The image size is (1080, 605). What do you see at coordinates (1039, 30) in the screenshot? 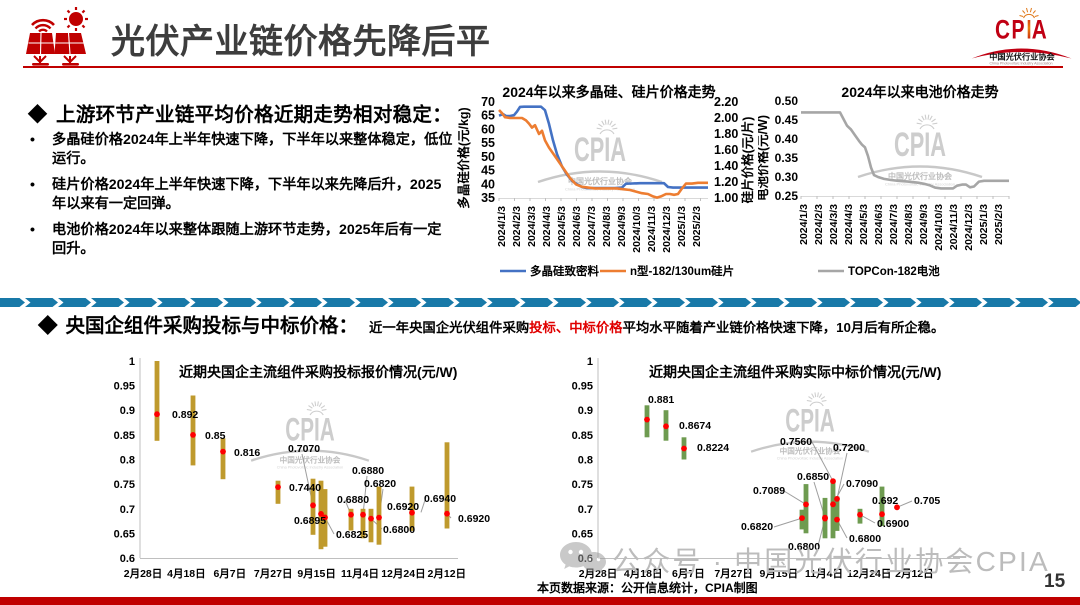
I see `svg-text: A` at bounding box center [1039, 30].